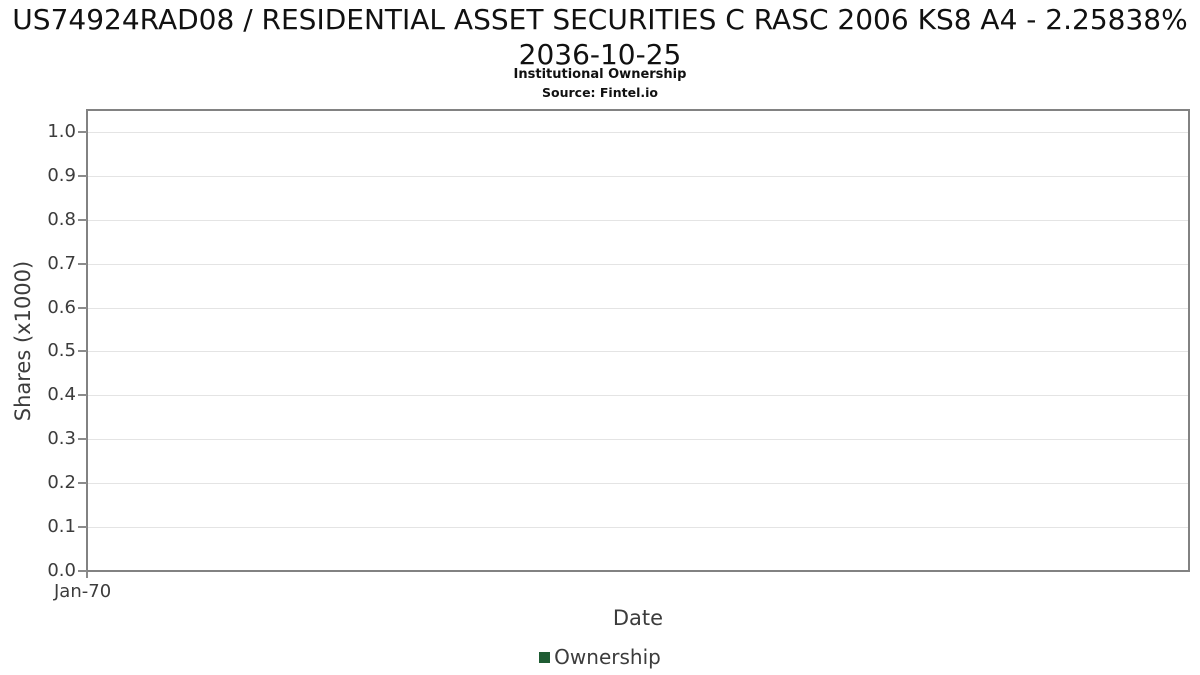 This screenshot has height=675, width=1200. Describe the element at coordinates (638, 618) in the screenshot. I see `x-axis-label: Date` at that location.